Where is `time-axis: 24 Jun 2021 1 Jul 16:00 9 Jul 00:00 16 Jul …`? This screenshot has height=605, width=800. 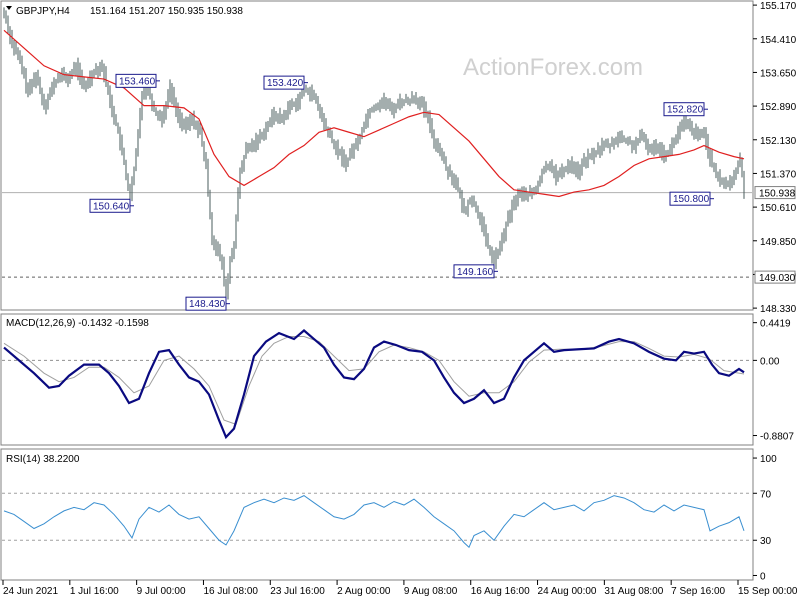
time-axis: 24 Jun 2021 1 Jul 16:00 9 Jul 00:00 16 Jul … is located at coordinates (400, 588).